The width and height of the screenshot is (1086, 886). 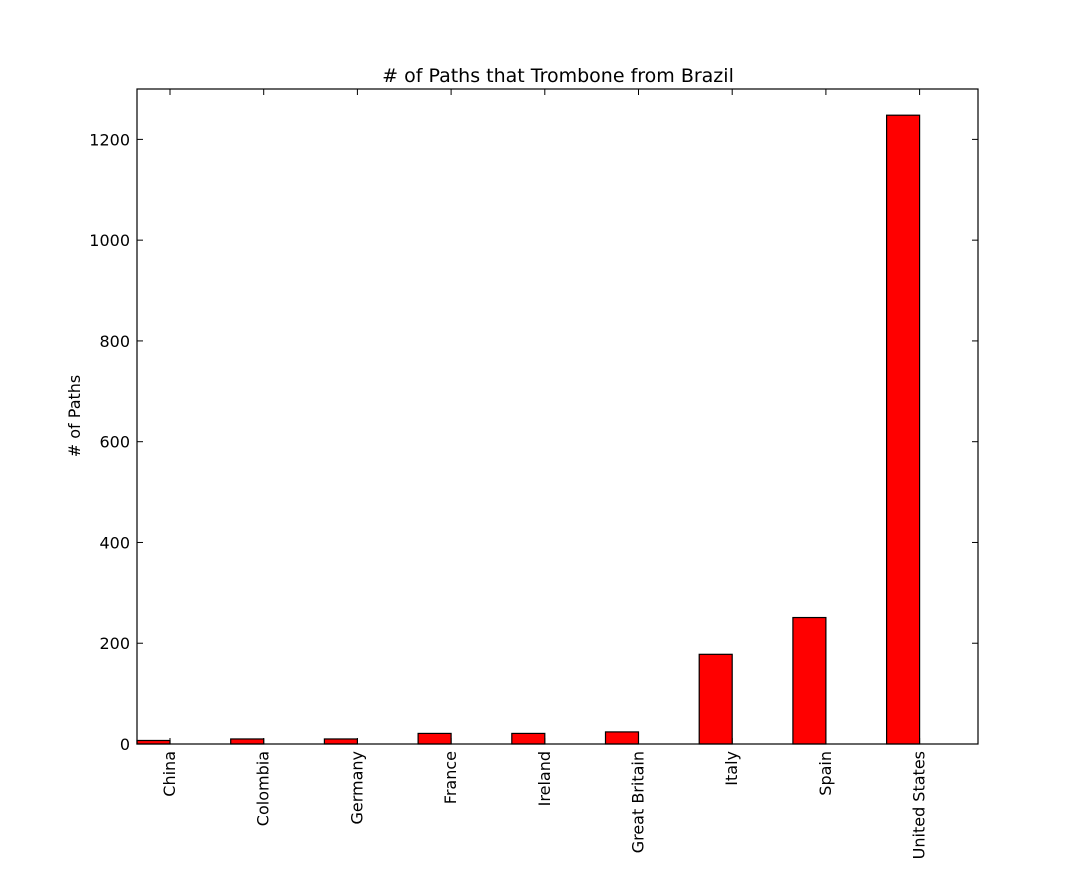 I want to click on x-tick-label: Spain, so click(x=825, y=773).